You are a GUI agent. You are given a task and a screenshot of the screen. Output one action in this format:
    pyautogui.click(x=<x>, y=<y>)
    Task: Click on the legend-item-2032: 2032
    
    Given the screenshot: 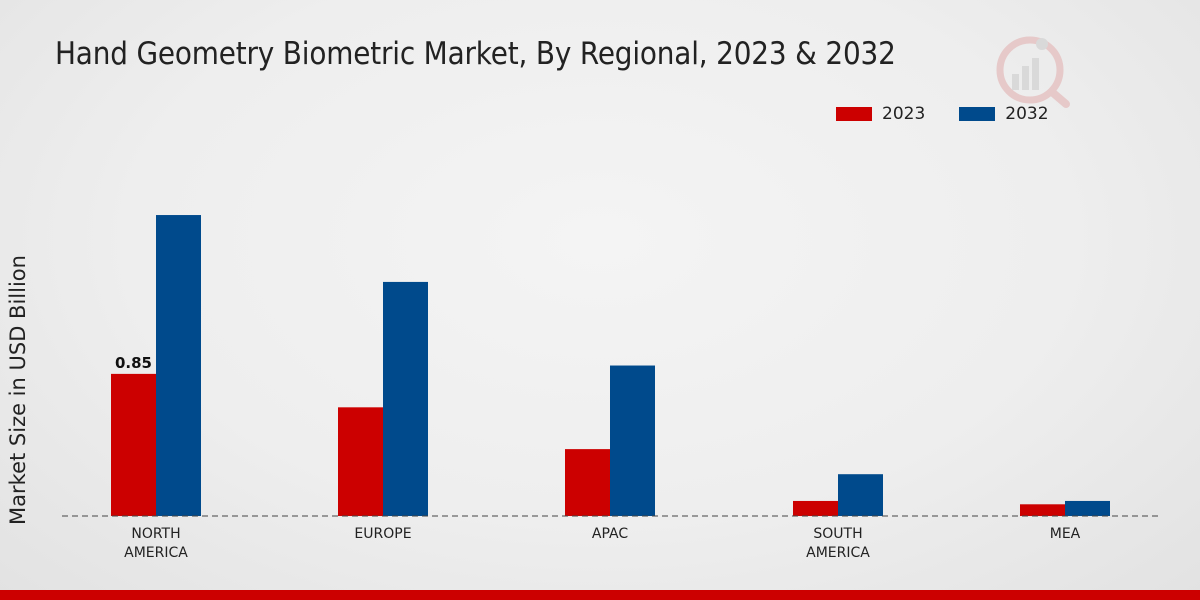 What is the action you would take?
    pyautogui.click(x=1004, y=114)
    